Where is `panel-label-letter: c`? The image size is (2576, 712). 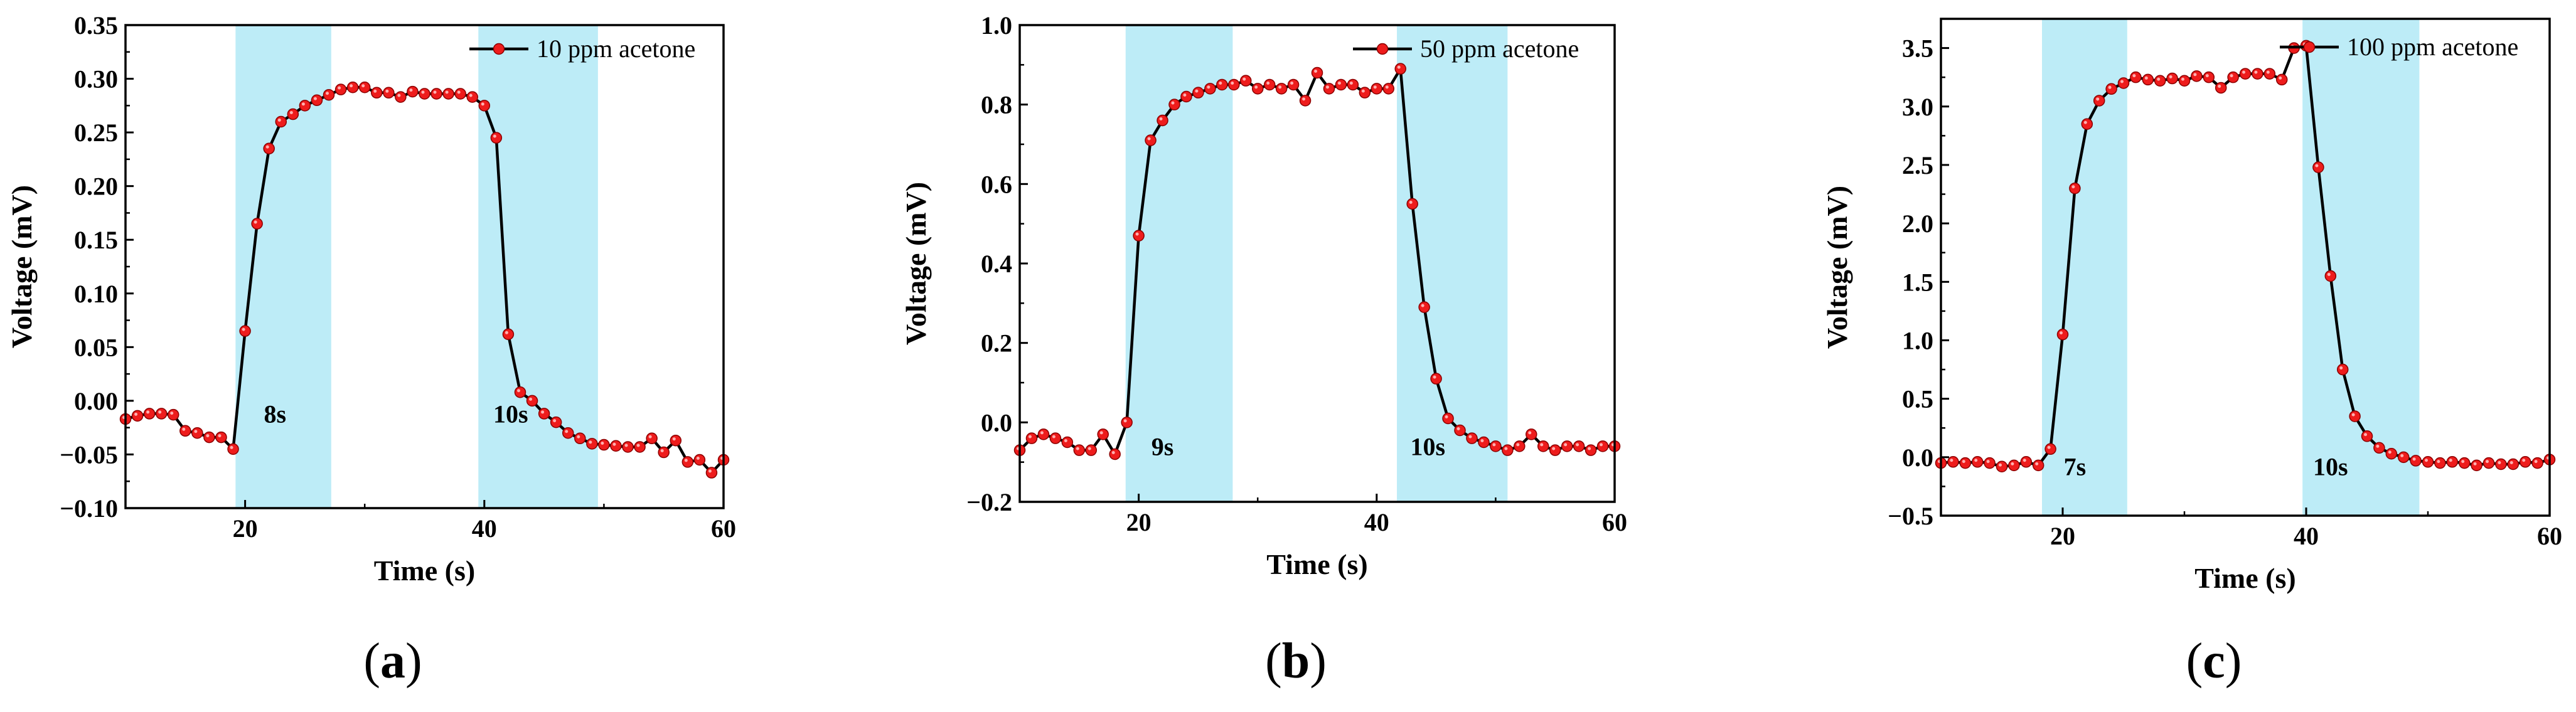
panel-label-letter: c is located at coordinates (2214, 661).